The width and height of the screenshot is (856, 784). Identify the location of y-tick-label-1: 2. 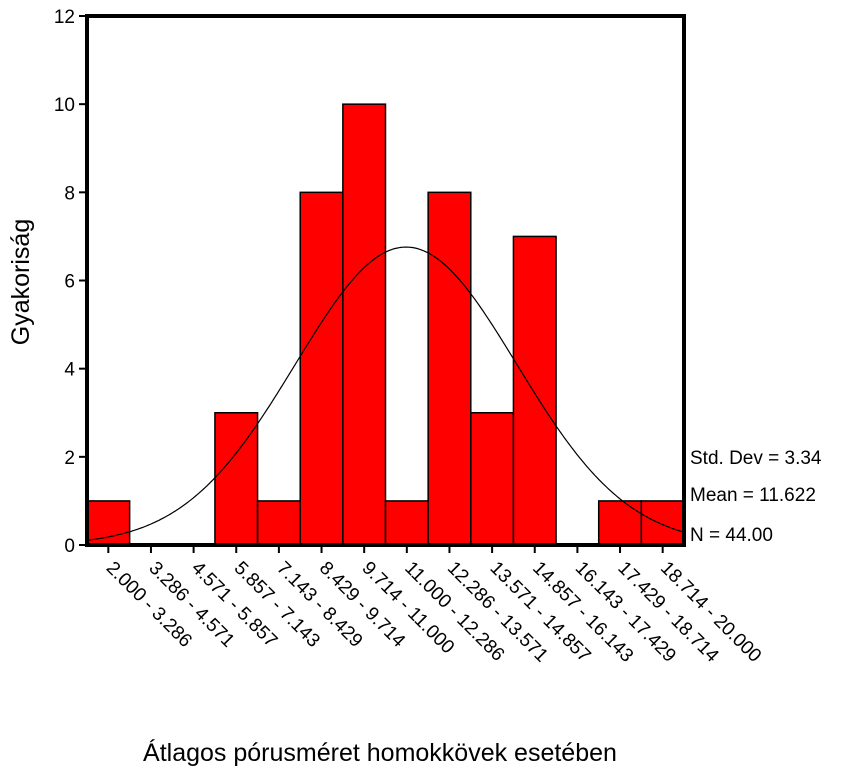
(69, 458).